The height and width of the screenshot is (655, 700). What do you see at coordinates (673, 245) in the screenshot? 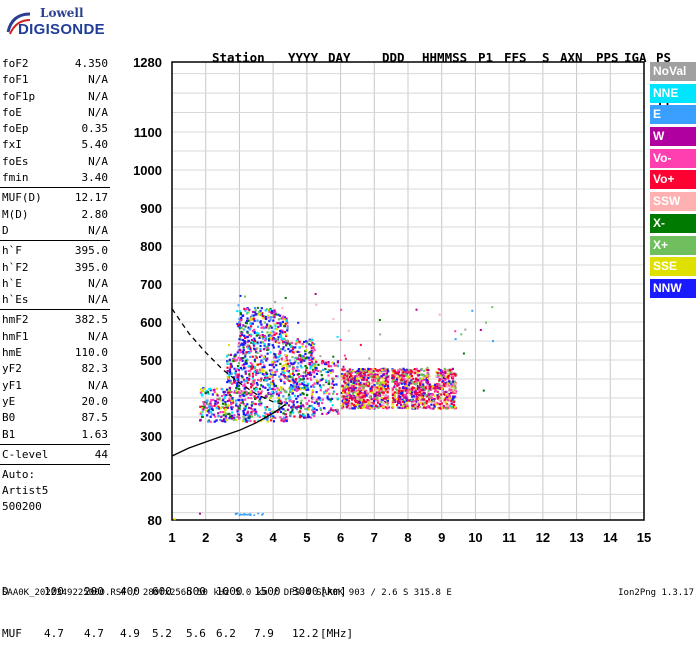
I see `legend-item-x: X+` at bounding box center [673, 245].